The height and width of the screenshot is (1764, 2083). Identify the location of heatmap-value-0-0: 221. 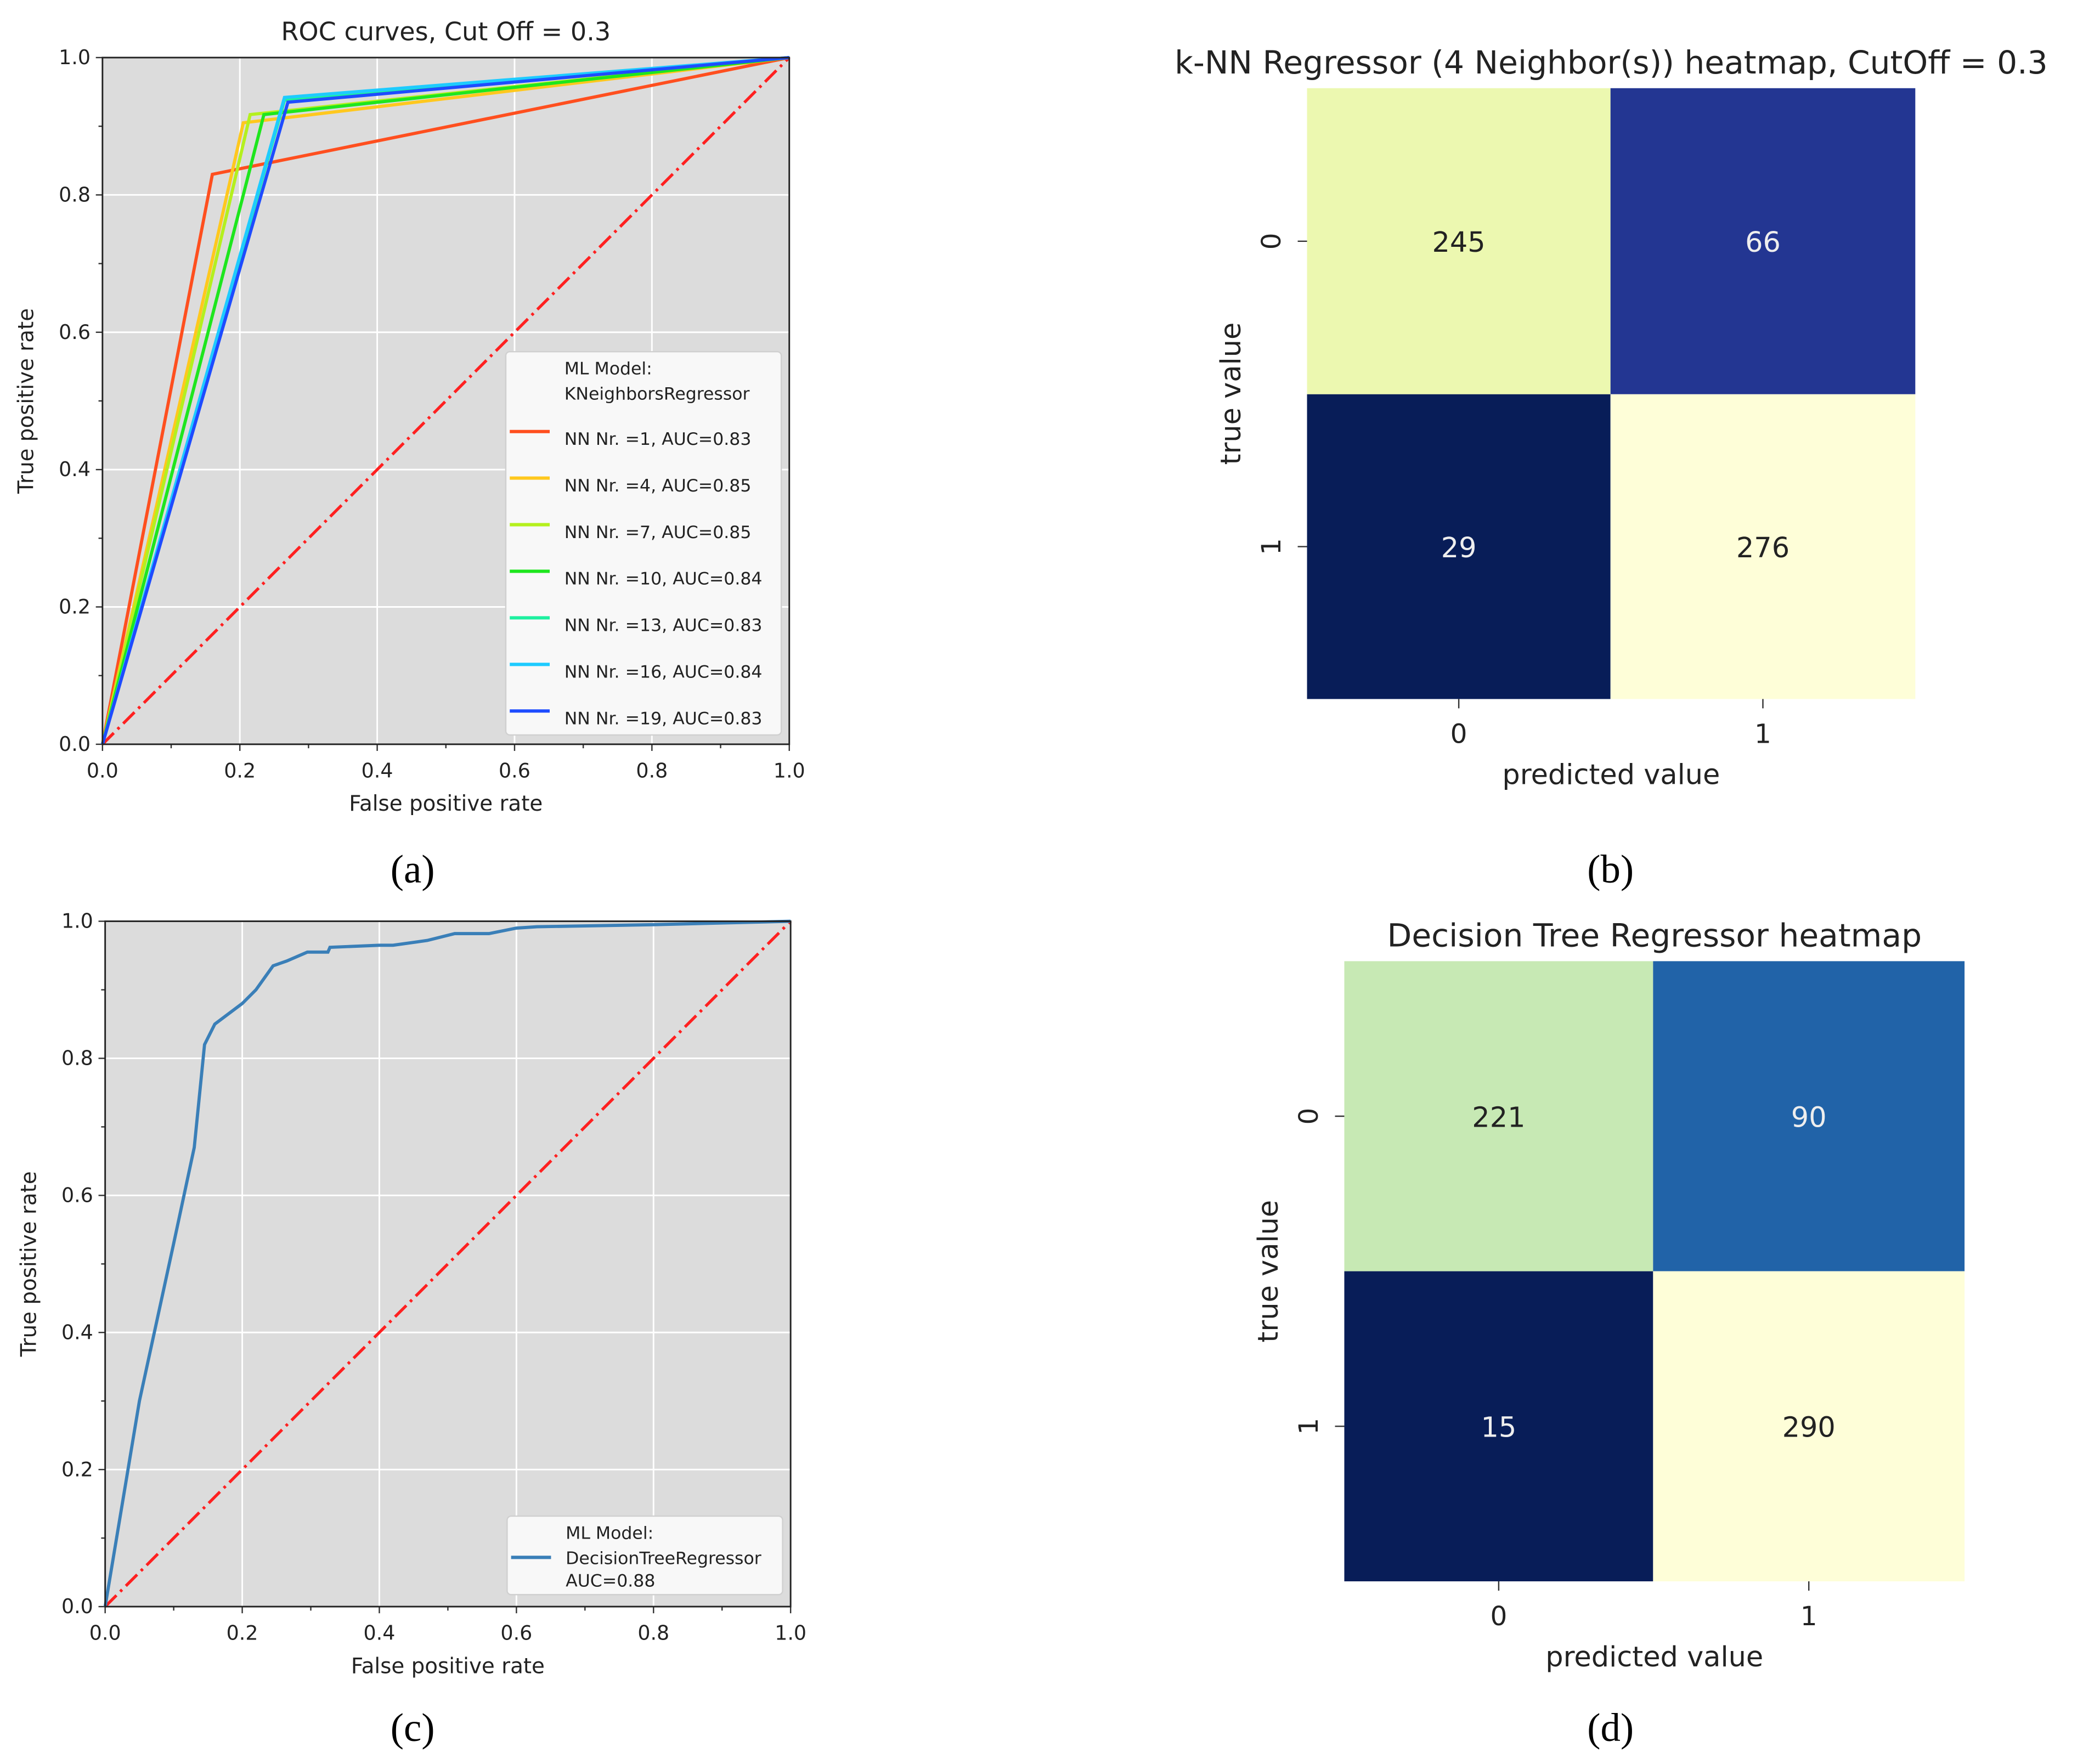
(1498, 1117).